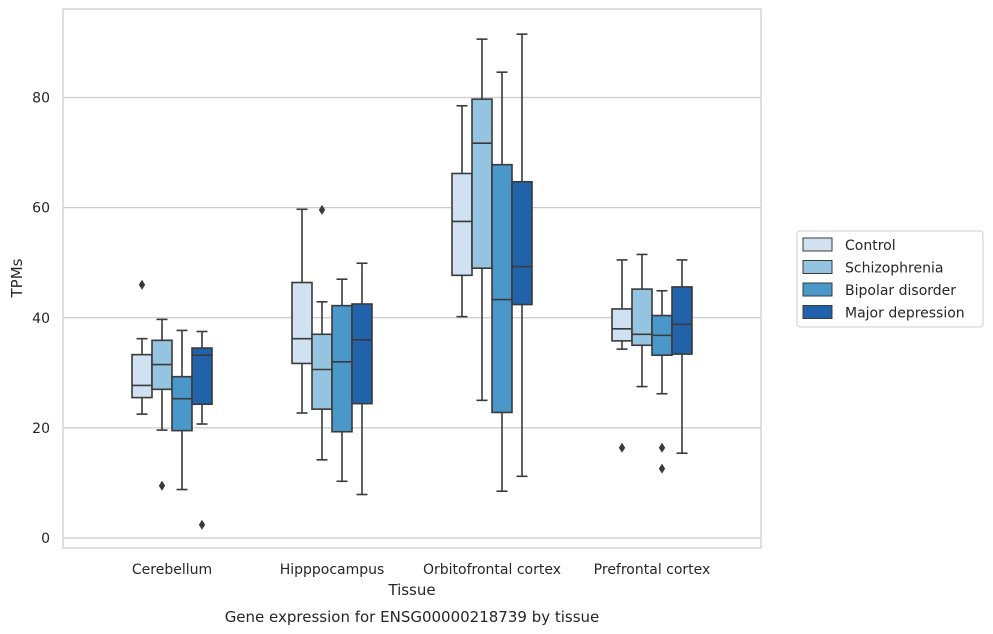 This screenshot has width=993, height=634. I want to click on x-tick-label-0: Cerebellum, so click(172, 570).